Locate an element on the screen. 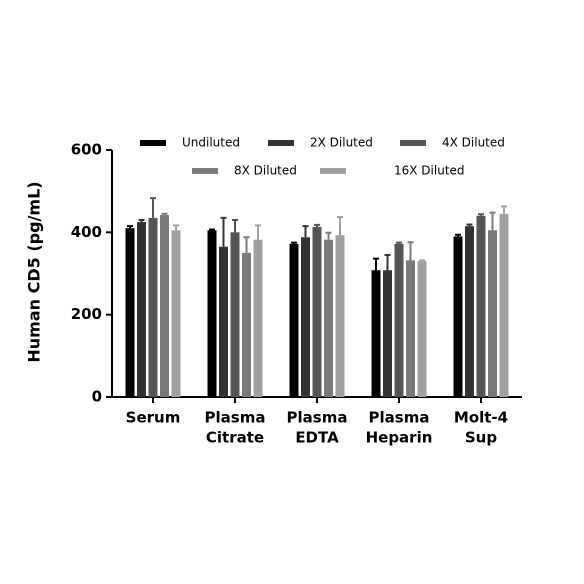 This screenshot has height=584, width=584. legend-label: Undiluted is located at coordinates (211, 143).